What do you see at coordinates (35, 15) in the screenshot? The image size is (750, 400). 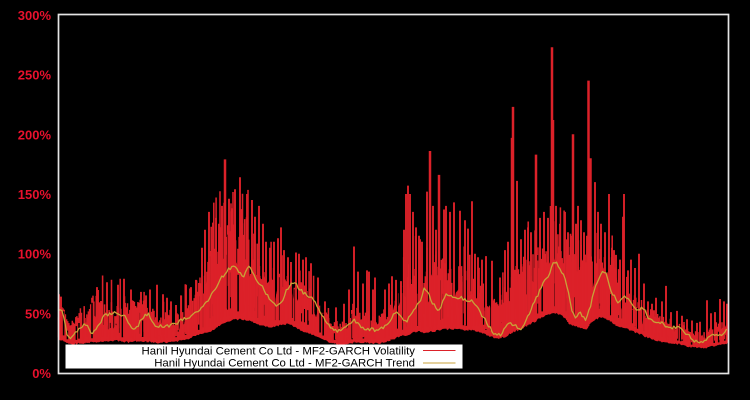 I see `svg-text: 300%` at bounding box center [35, 15].